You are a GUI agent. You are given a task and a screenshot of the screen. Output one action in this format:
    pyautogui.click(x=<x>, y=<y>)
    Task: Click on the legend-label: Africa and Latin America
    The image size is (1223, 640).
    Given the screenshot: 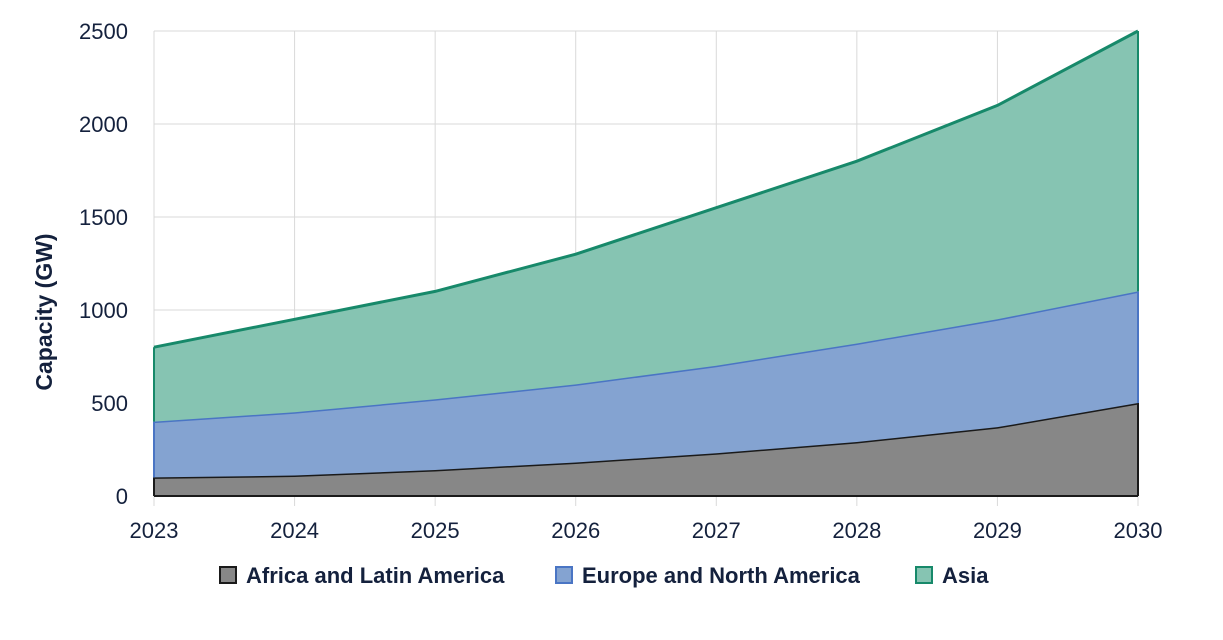 What is the action you would take?
    pyautogui.click(x=375, y=575)
    